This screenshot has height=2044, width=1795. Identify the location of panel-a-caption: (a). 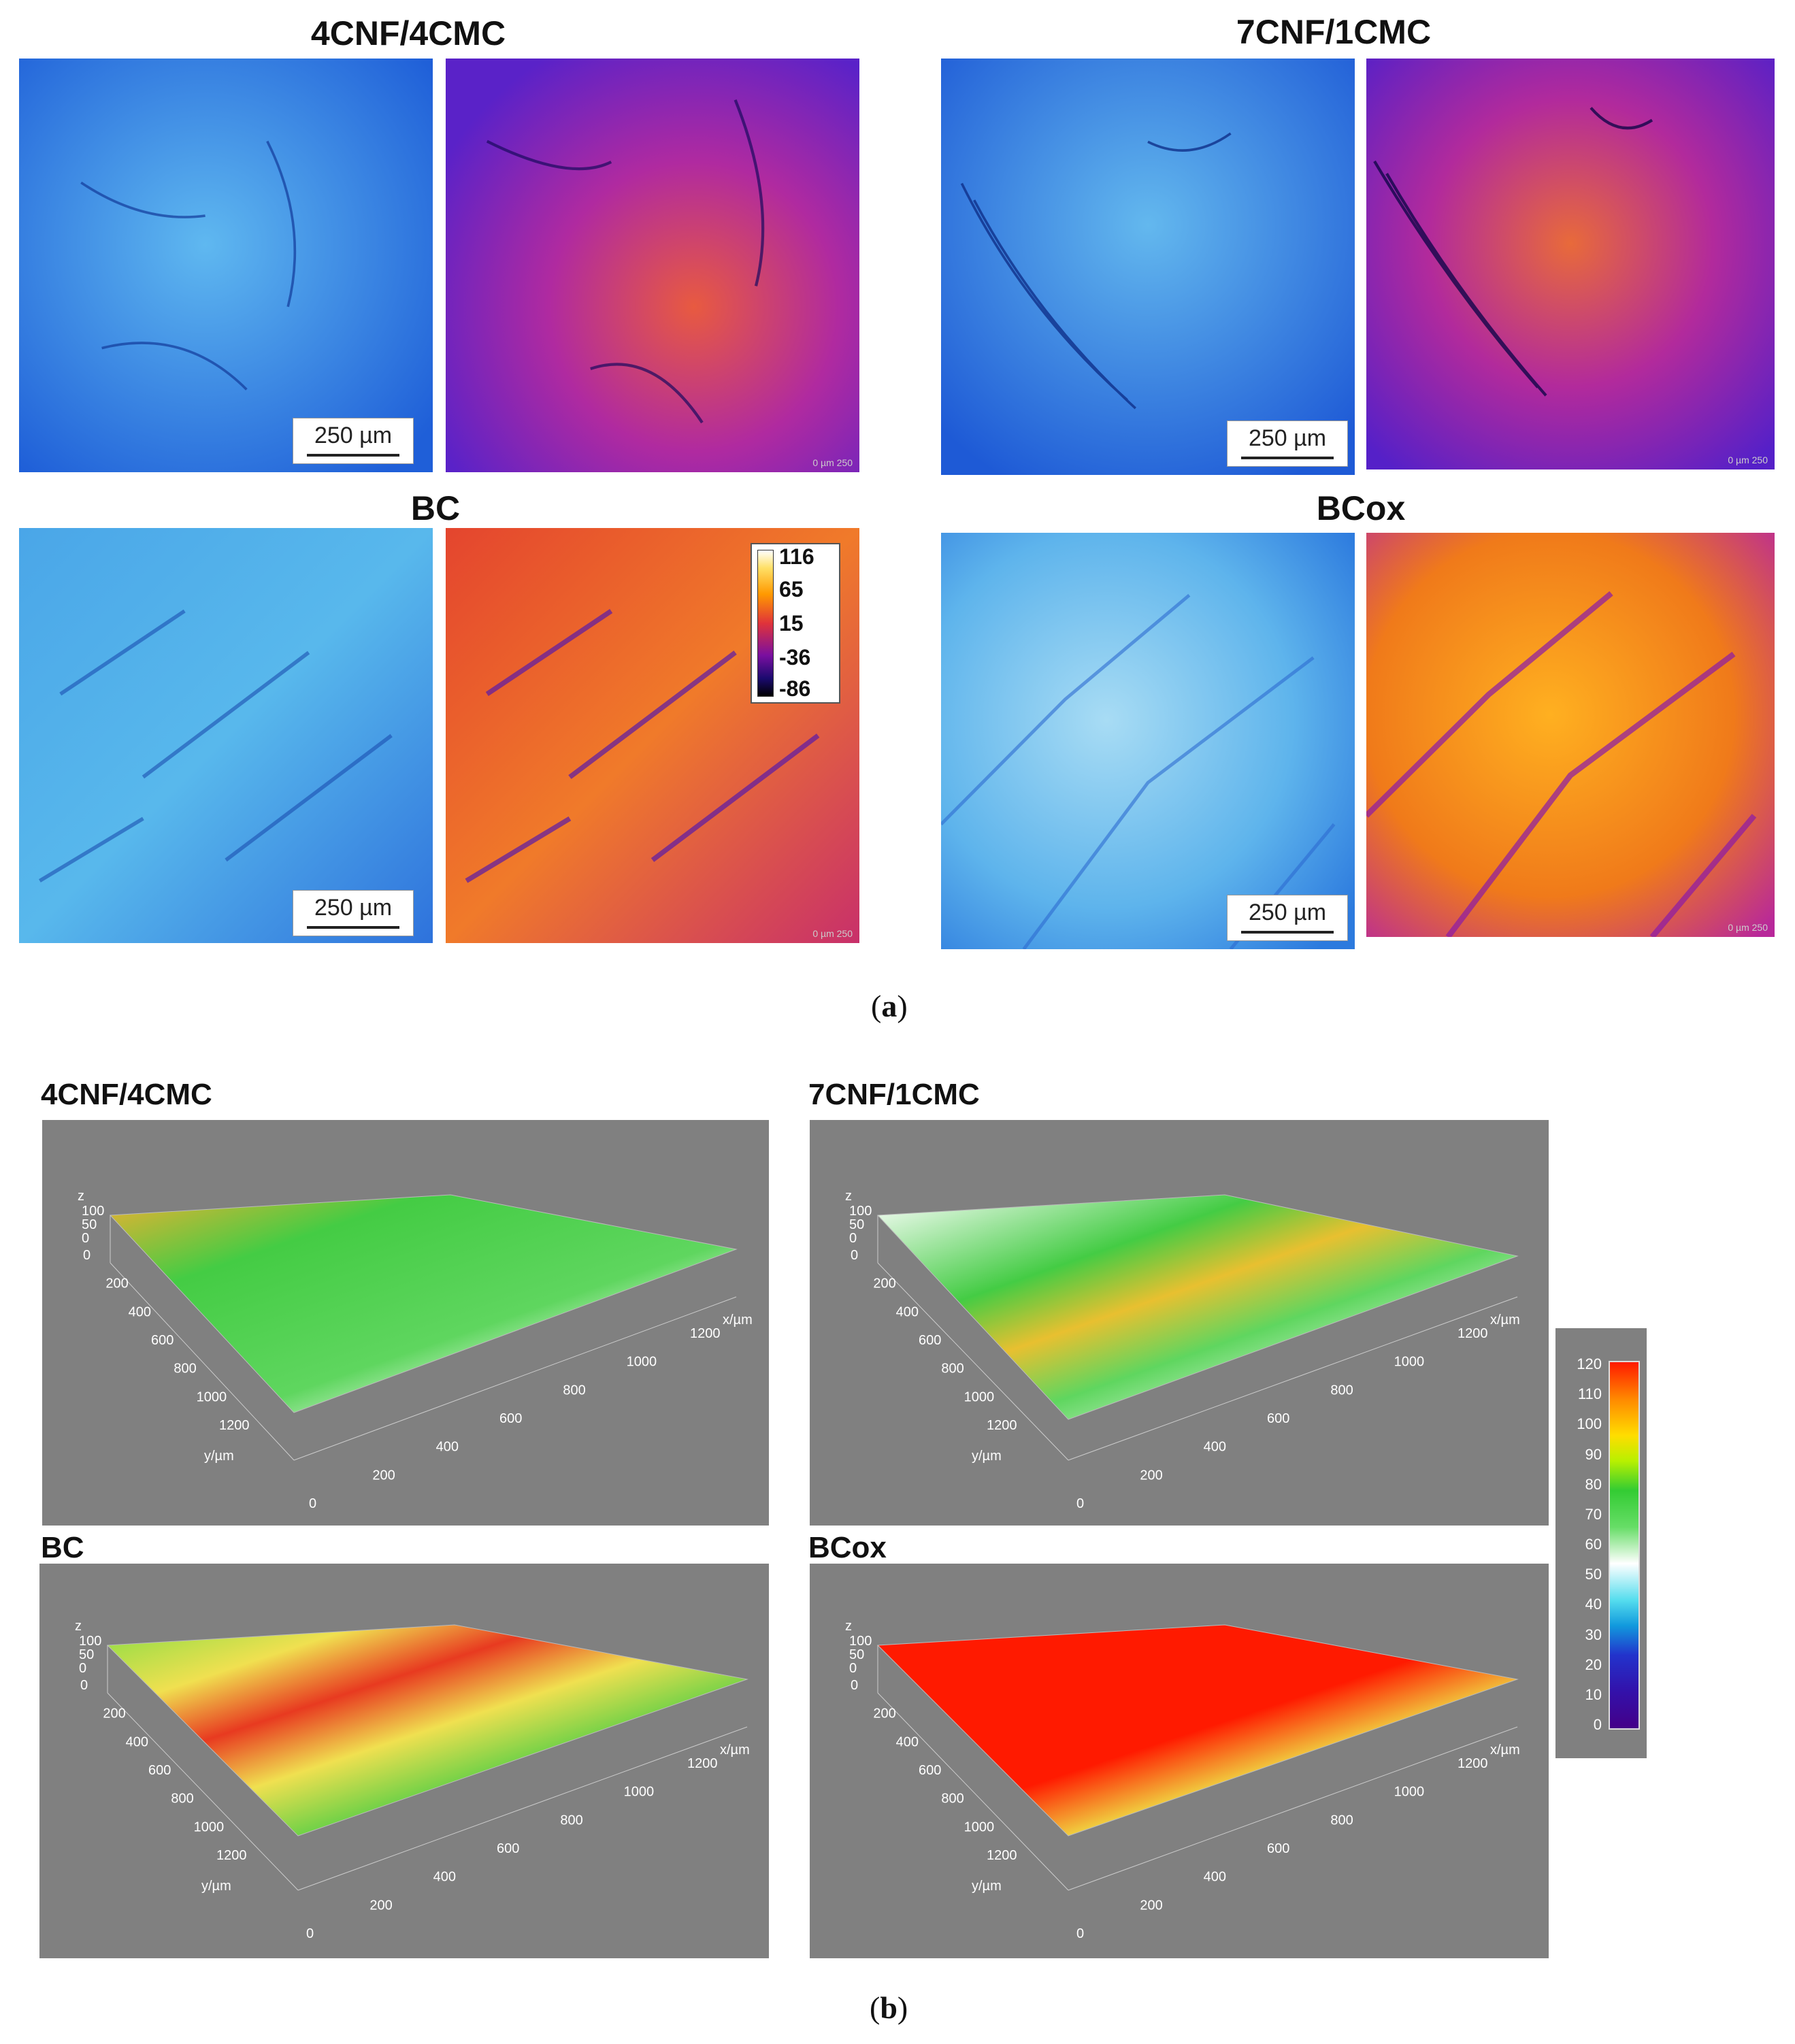
(889, 1006).